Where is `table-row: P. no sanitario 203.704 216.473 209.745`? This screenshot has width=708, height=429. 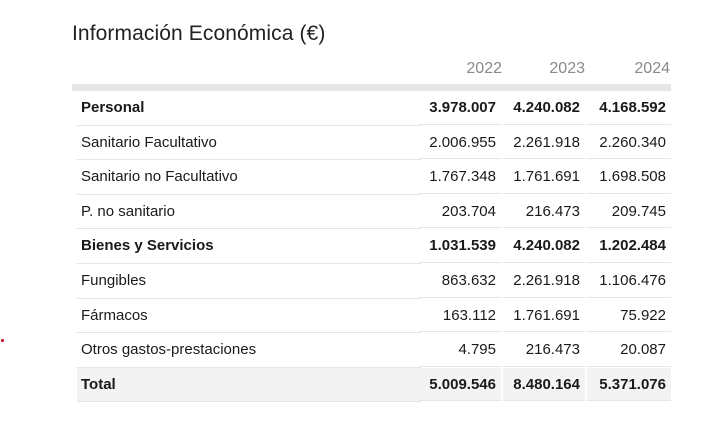
table-row: P. no sanitario 203.704 216.473 209.745 is located at coordinates (374, 212).